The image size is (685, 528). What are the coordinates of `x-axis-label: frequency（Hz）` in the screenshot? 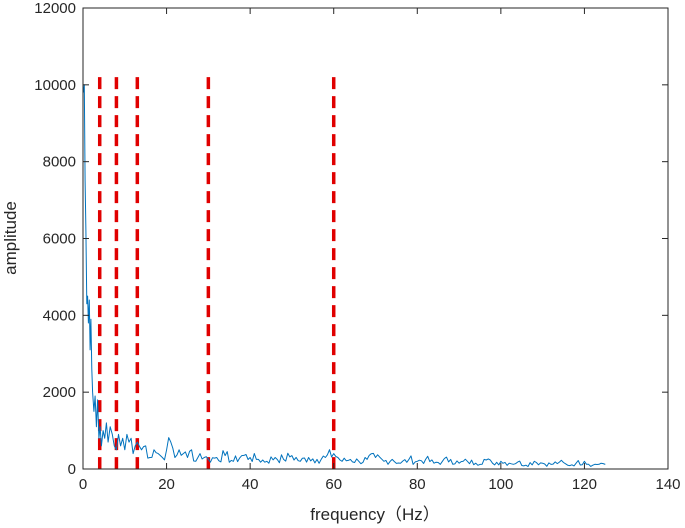 It's located at (374, 514).